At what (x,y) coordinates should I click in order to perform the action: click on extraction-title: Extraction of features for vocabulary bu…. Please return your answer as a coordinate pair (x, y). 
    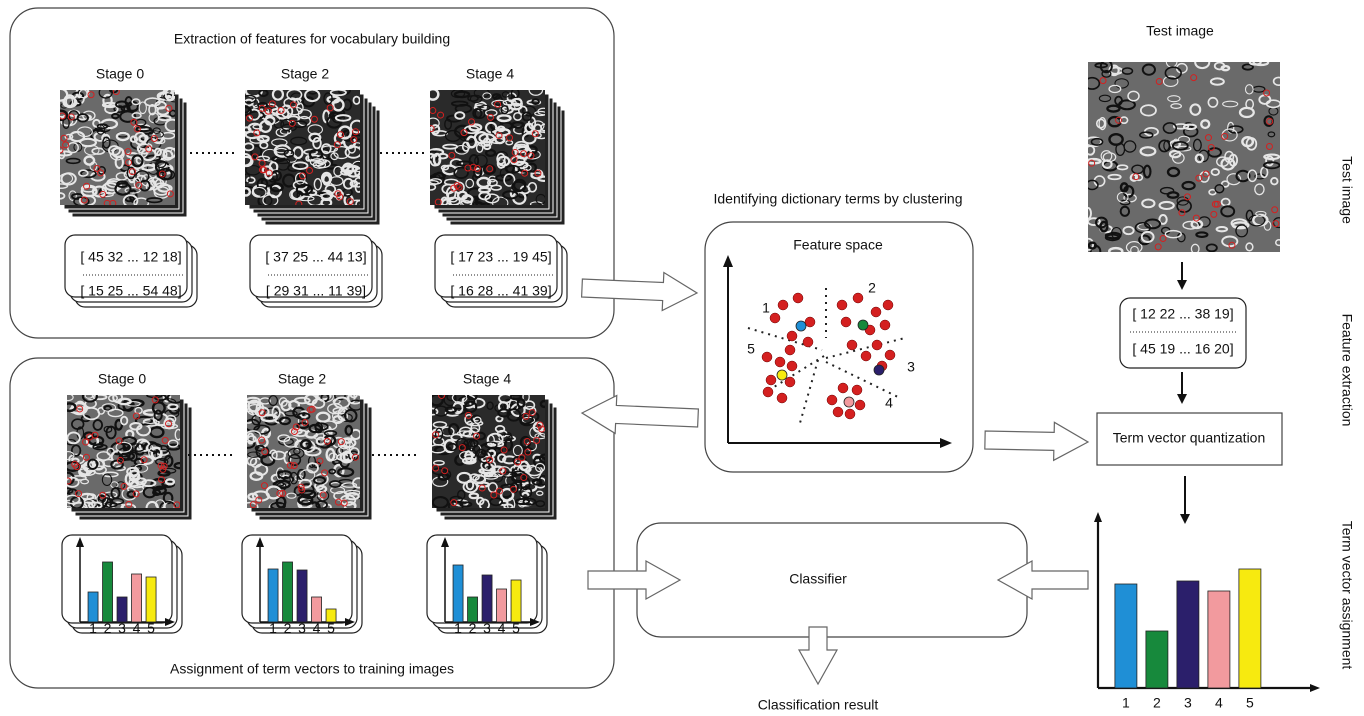
    Looking at the image, I should click on (312, 39).